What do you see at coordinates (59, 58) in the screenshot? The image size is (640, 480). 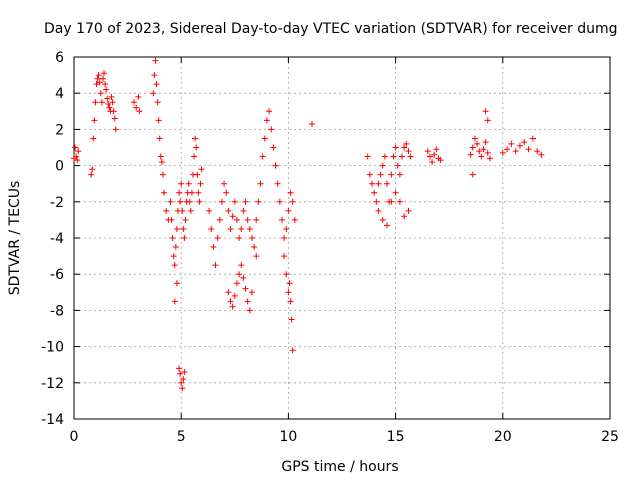 I see `y-tick-label: 6` at bounding box center [59, 58].